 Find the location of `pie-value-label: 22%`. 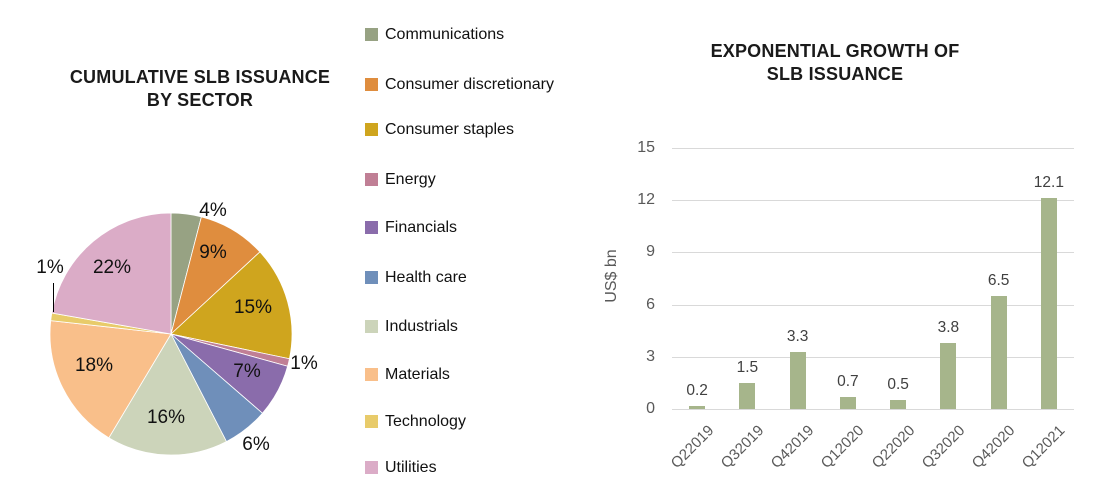

pie-value-label: 22% is located at coordinates (112, 267).